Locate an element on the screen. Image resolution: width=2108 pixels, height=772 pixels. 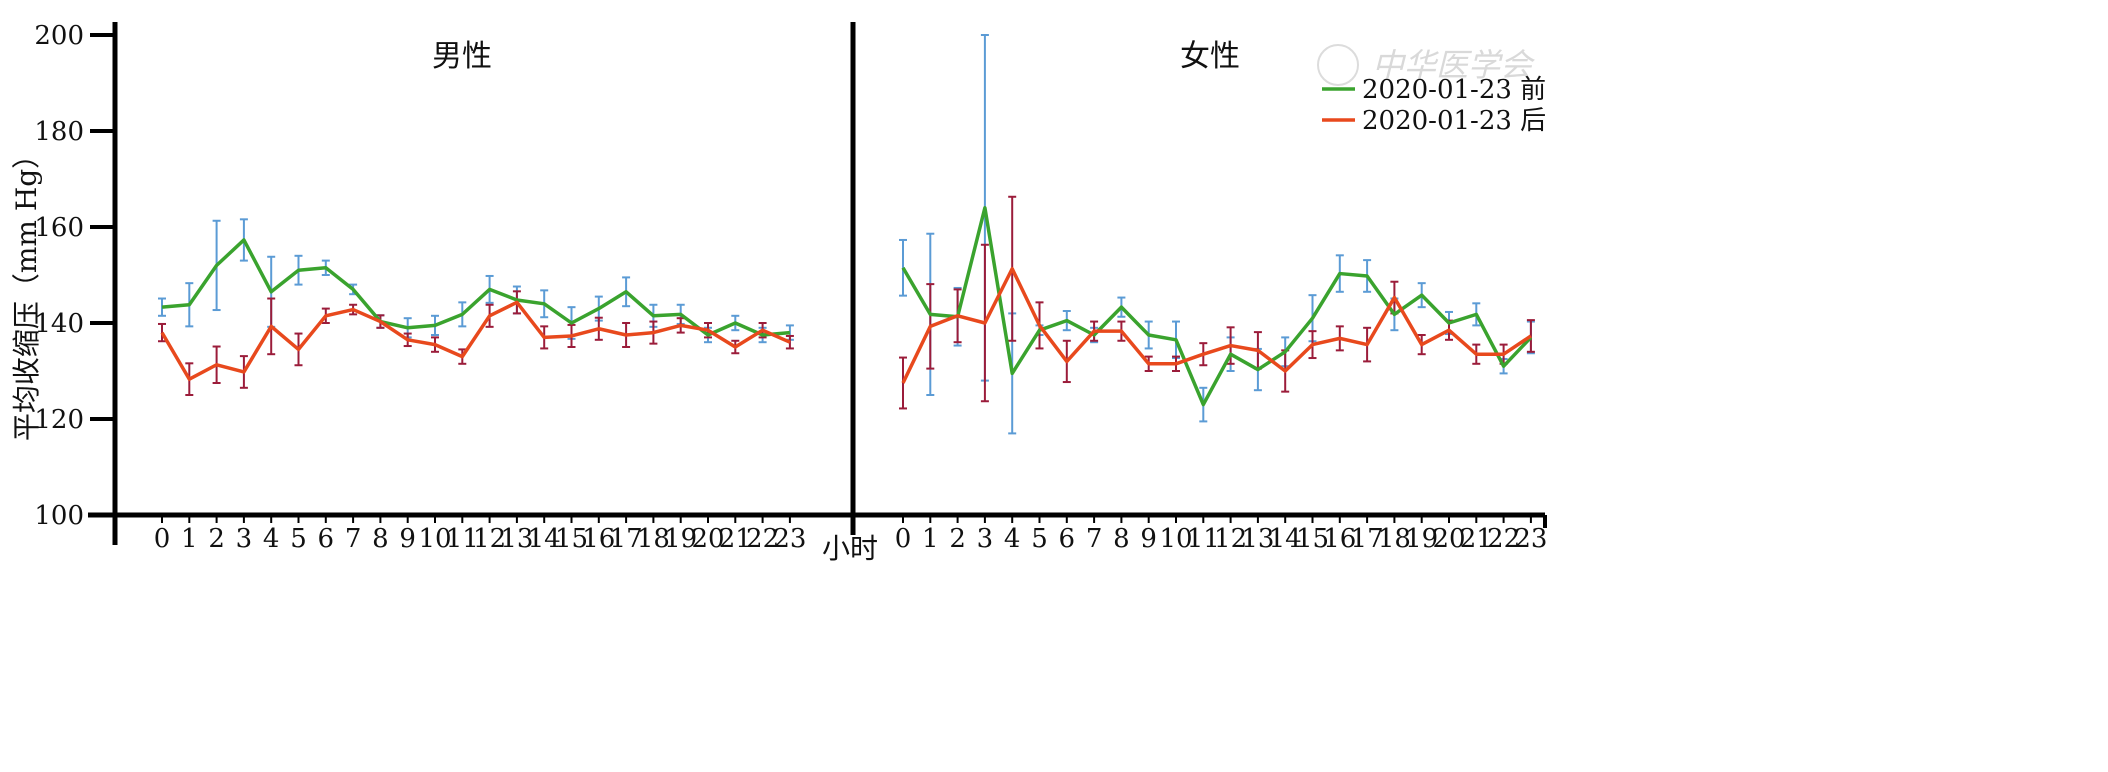
panel-title: 男性 is located at coordinates (462, 56).